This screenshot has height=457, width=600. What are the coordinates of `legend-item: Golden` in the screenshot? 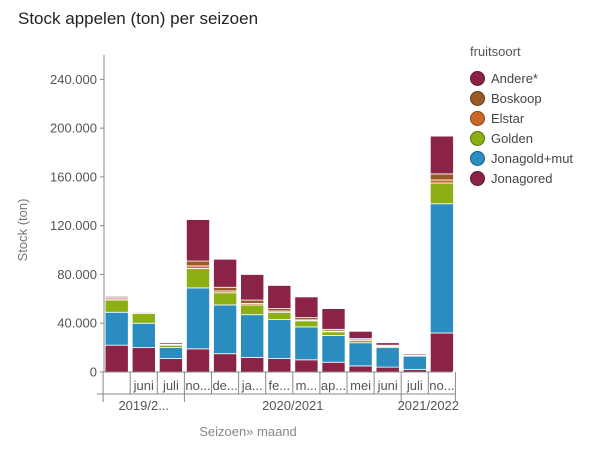 It's located at (534, 138).